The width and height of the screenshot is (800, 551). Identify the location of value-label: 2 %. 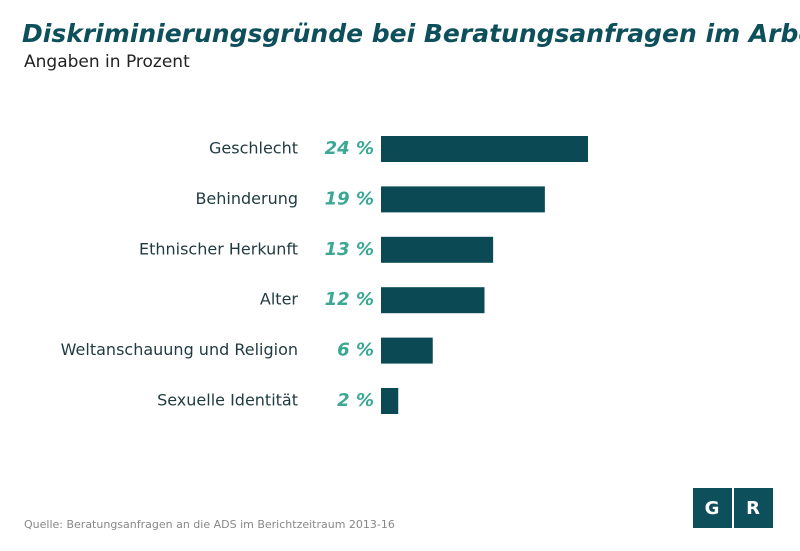
(355, 400).